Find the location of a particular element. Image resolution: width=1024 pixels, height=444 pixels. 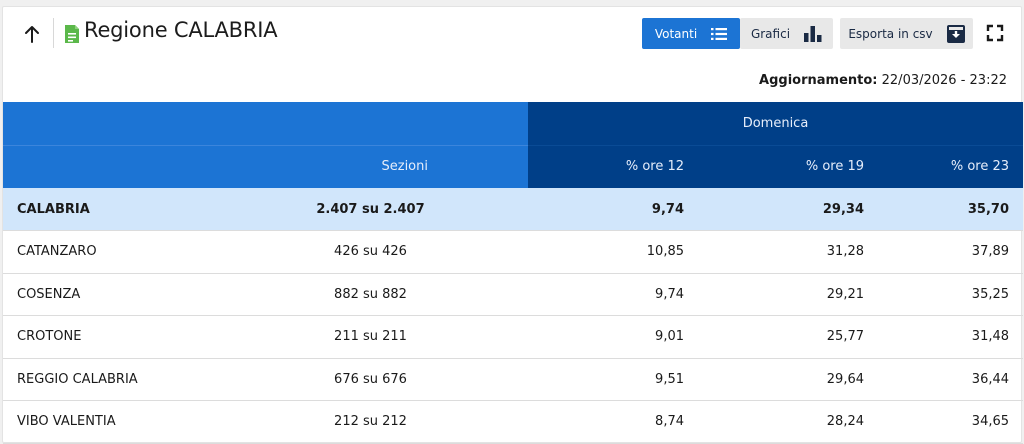

row-ore12: 9,01 is located at coordinates (613, 337).